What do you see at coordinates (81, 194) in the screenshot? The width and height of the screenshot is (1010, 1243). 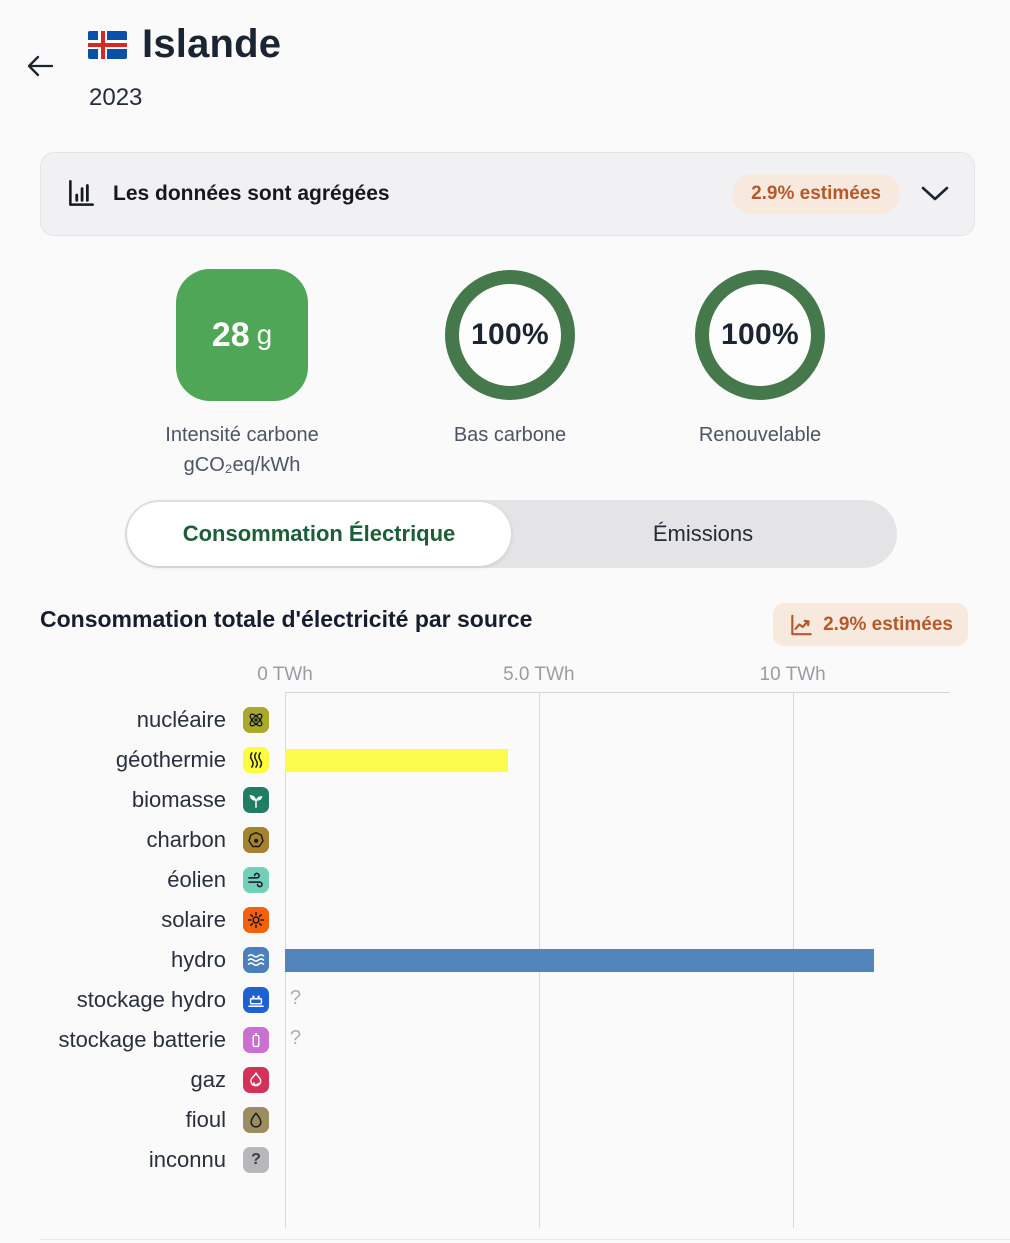 I see `bar-chart-icon` at bounding box center [81, 194].